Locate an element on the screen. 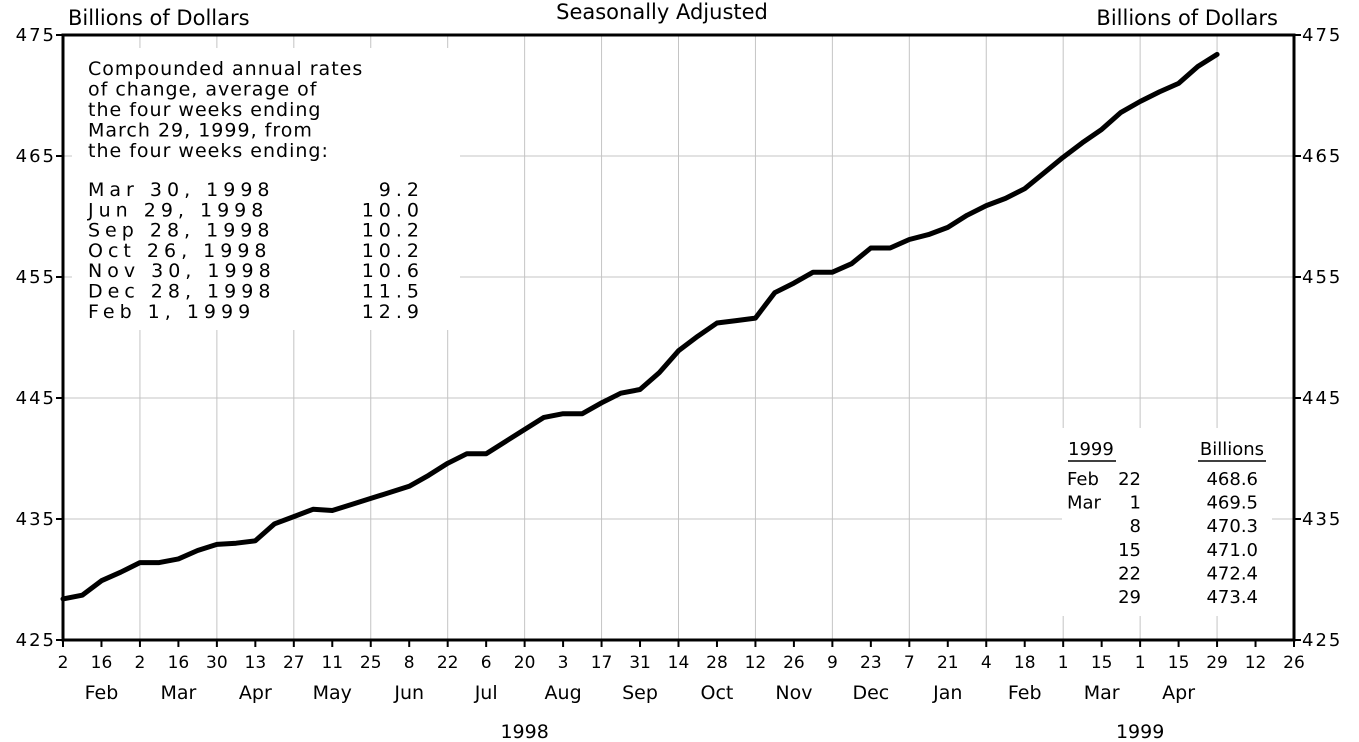 This screenshot has height=742, width=1359. y-tick-label-left: 455 is located at coordinates (36, 277).